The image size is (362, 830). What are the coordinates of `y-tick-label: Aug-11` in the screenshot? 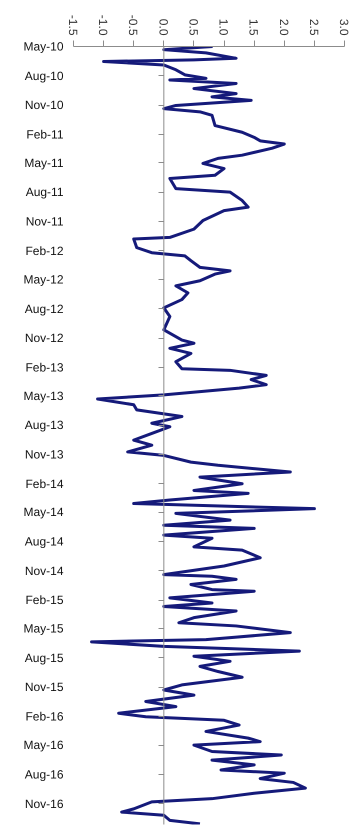 It's located at (45, 192).